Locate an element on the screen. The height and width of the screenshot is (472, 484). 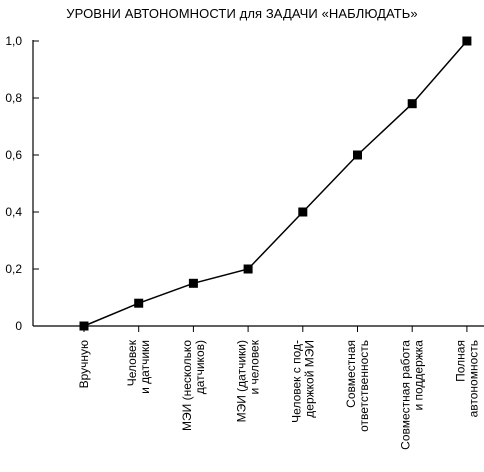
y-tick-label: 0,2 is located at coordinates (13, 269).